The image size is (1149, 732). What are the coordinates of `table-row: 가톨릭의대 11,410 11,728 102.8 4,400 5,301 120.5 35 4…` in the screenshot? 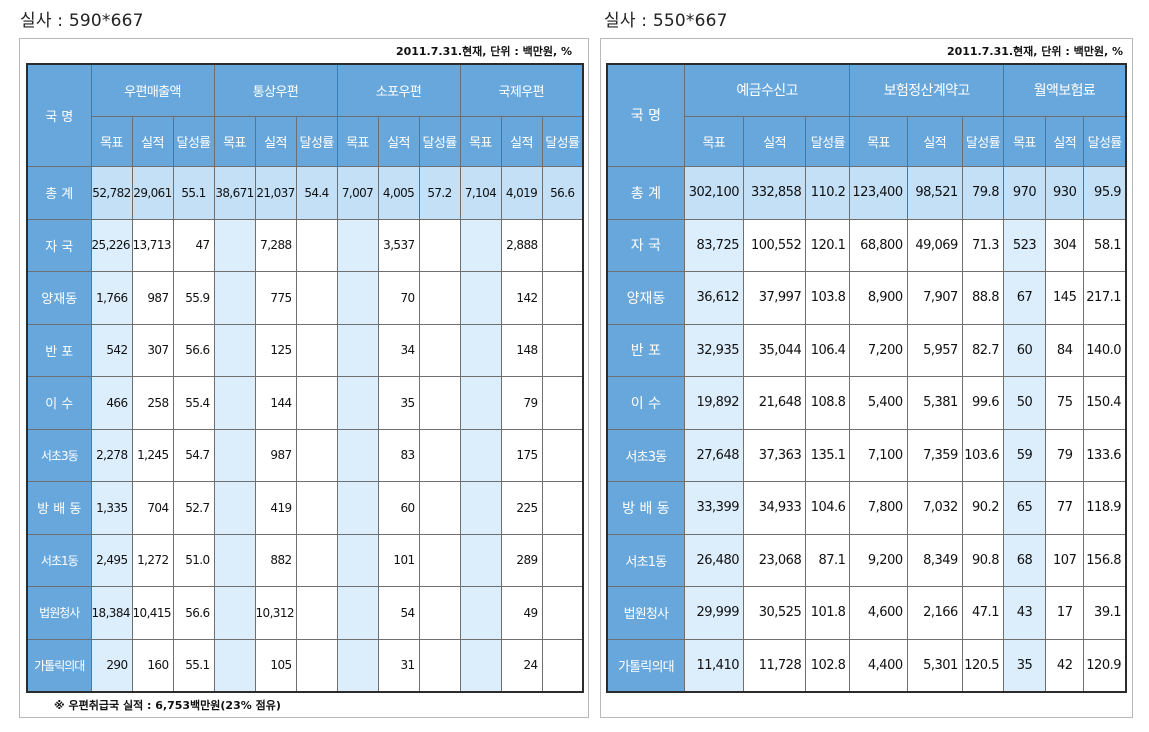 It's located at (866, 665).